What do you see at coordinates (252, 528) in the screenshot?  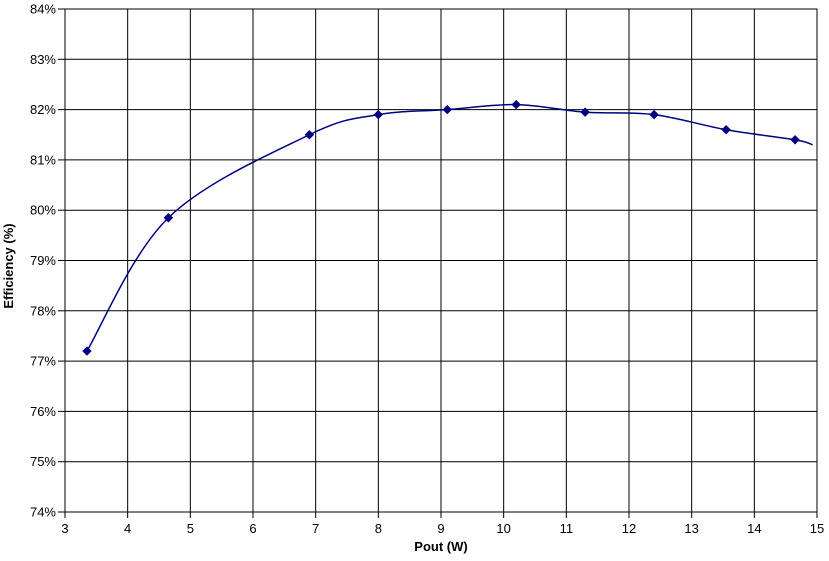 I see `x-tick-label: 6` at bounding box center [252, 528].